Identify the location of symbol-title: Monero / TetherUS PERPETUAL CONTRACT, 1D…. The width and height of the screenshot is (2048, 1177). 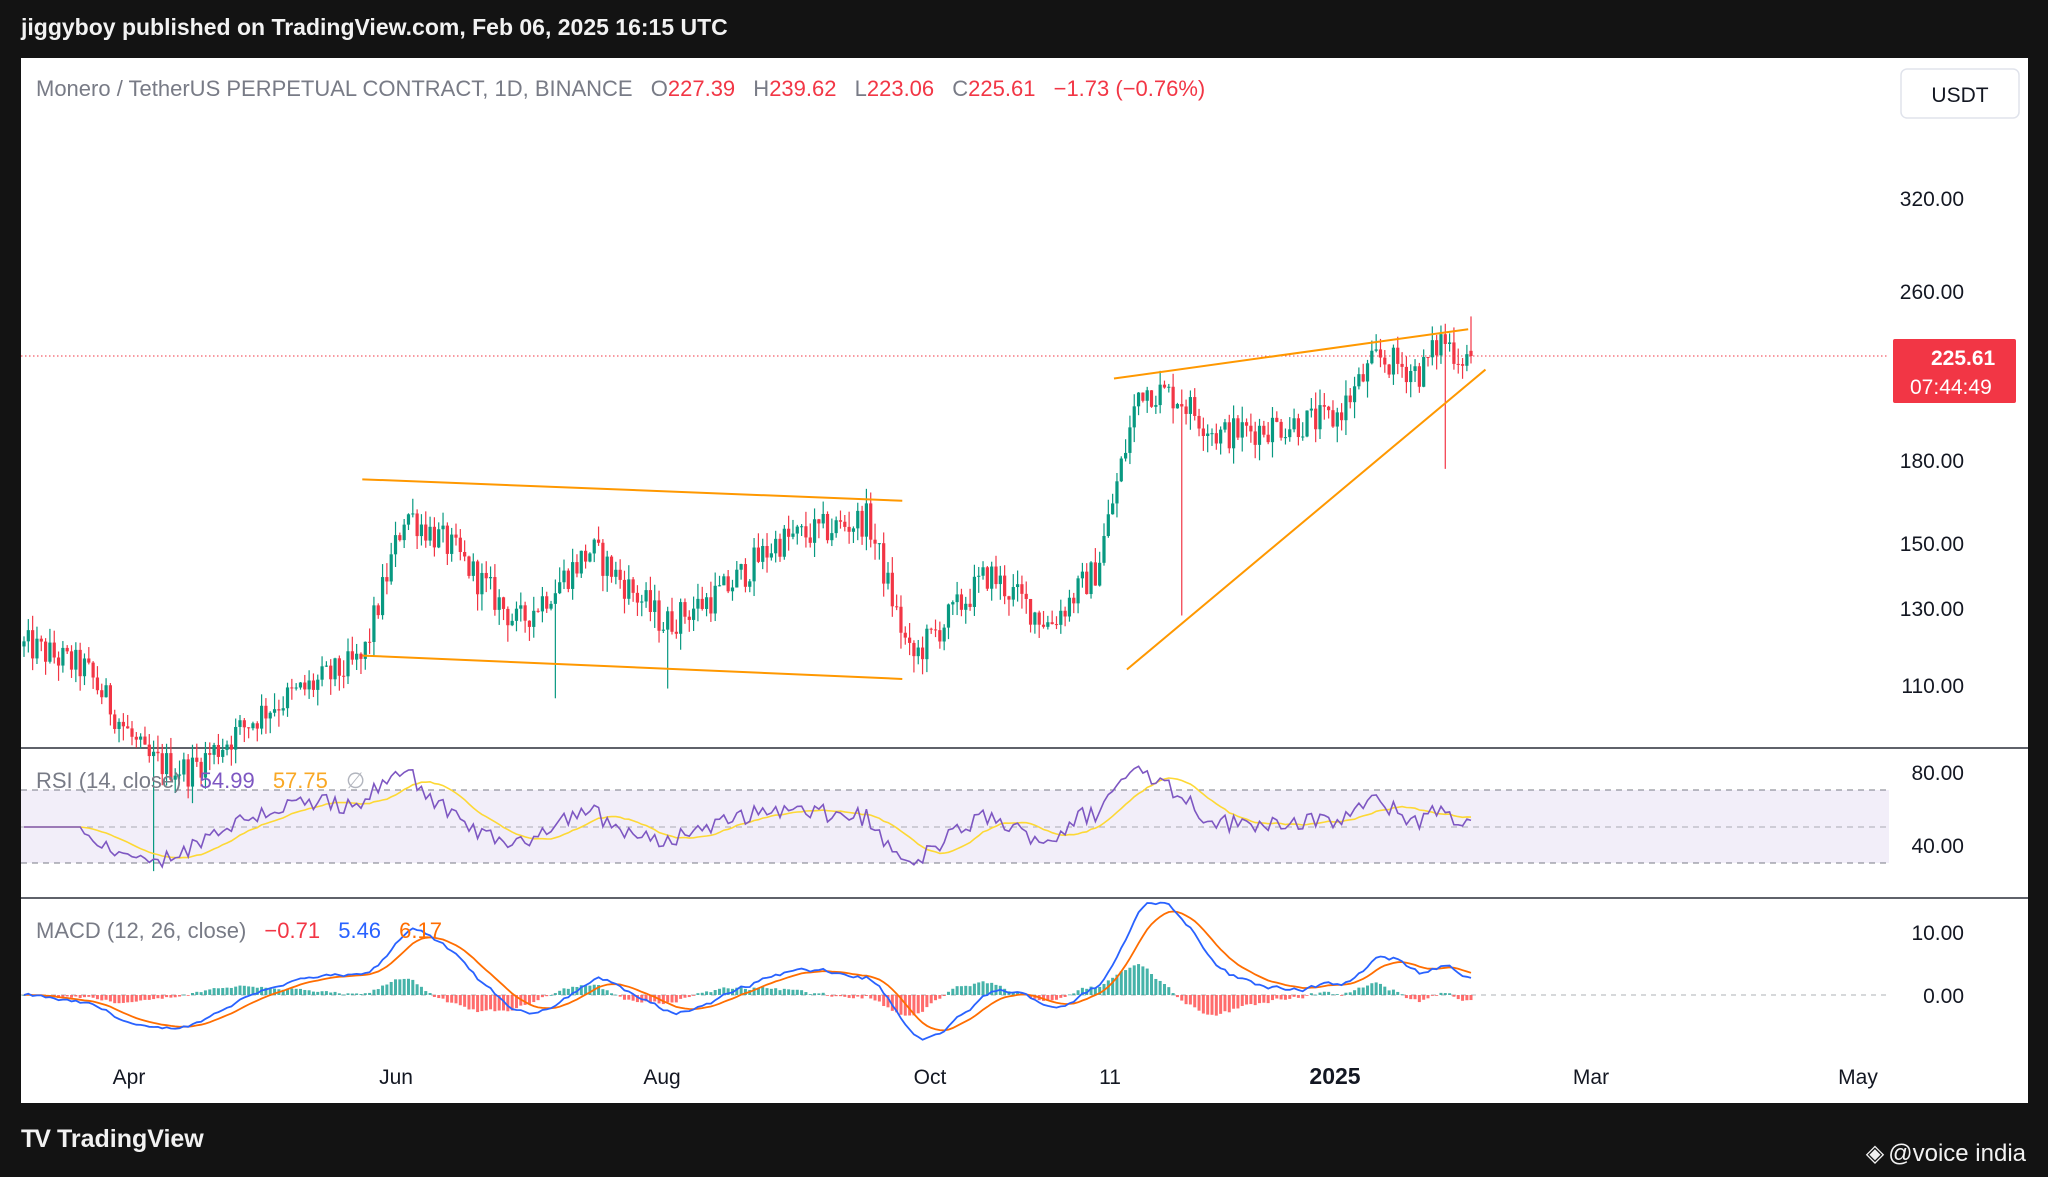
(334, 88).